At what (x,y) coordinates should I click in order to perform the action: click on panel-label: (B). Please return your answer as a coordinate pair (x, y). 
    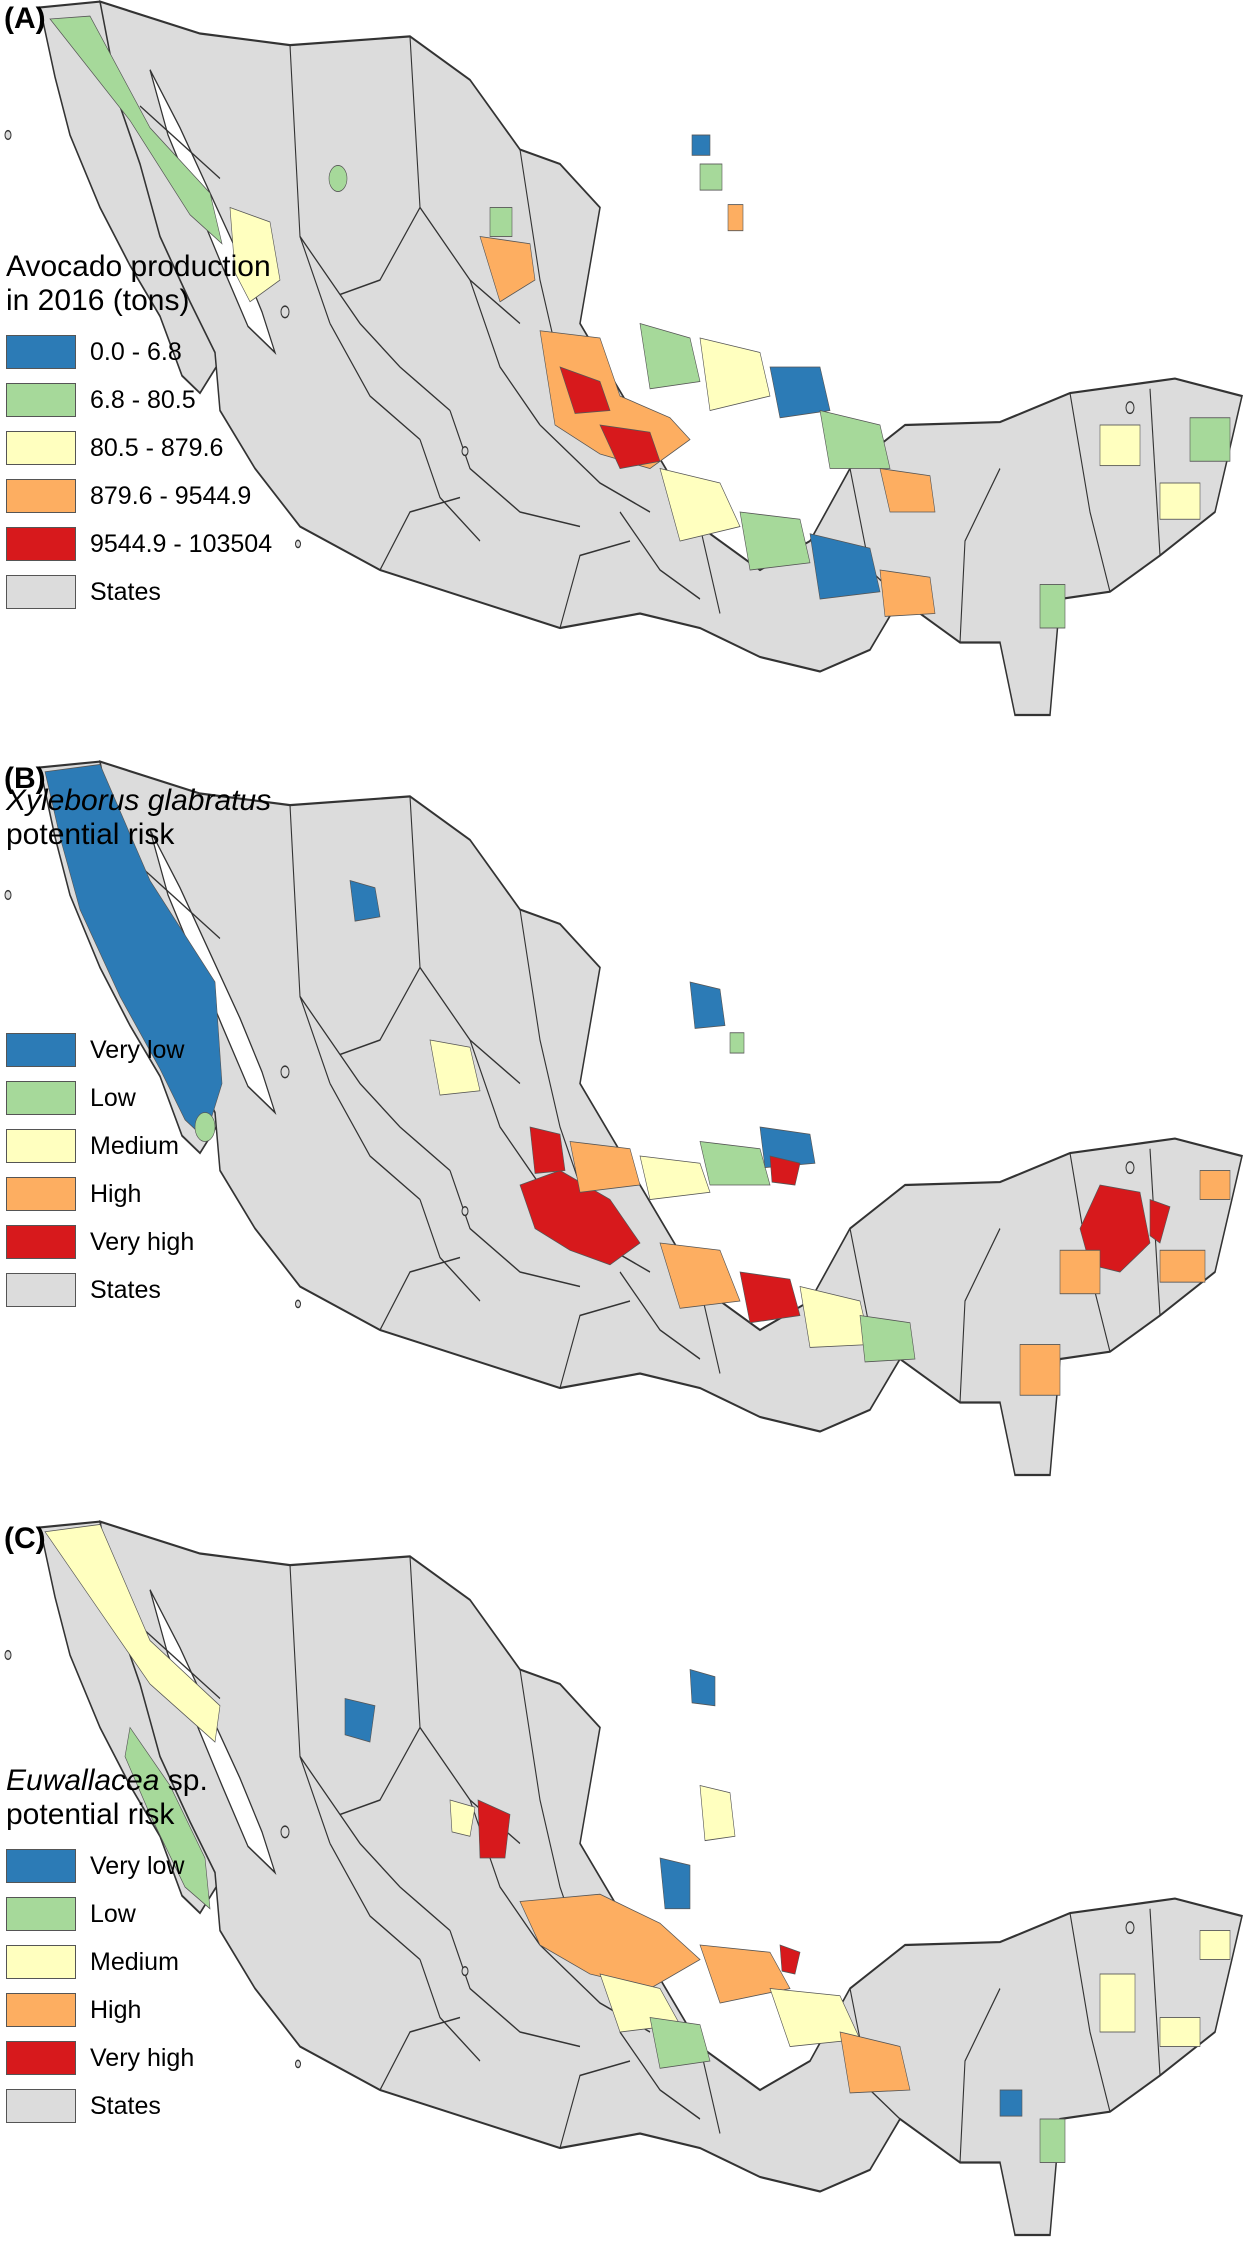
    Looking at the image, I should click on (25, 778).